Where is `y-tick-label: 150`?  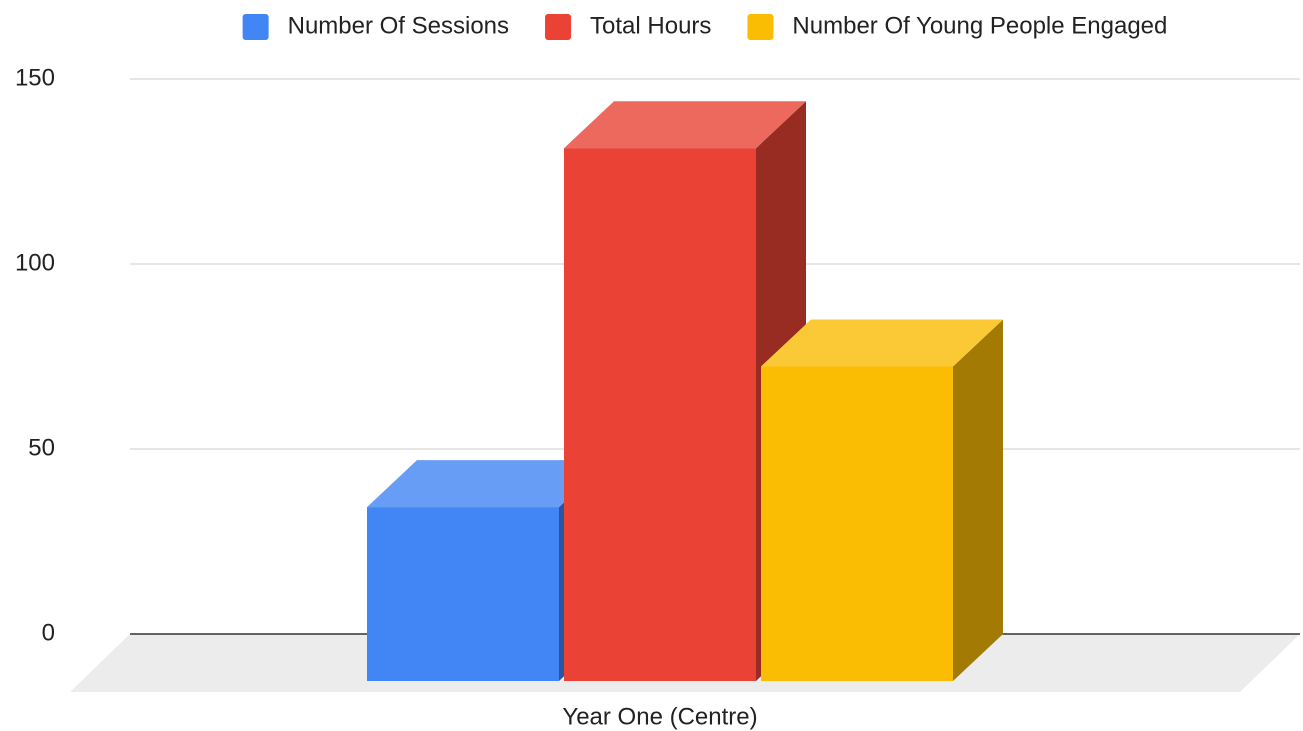
y-tick-label: 150 is located at coordinates (35, 77).